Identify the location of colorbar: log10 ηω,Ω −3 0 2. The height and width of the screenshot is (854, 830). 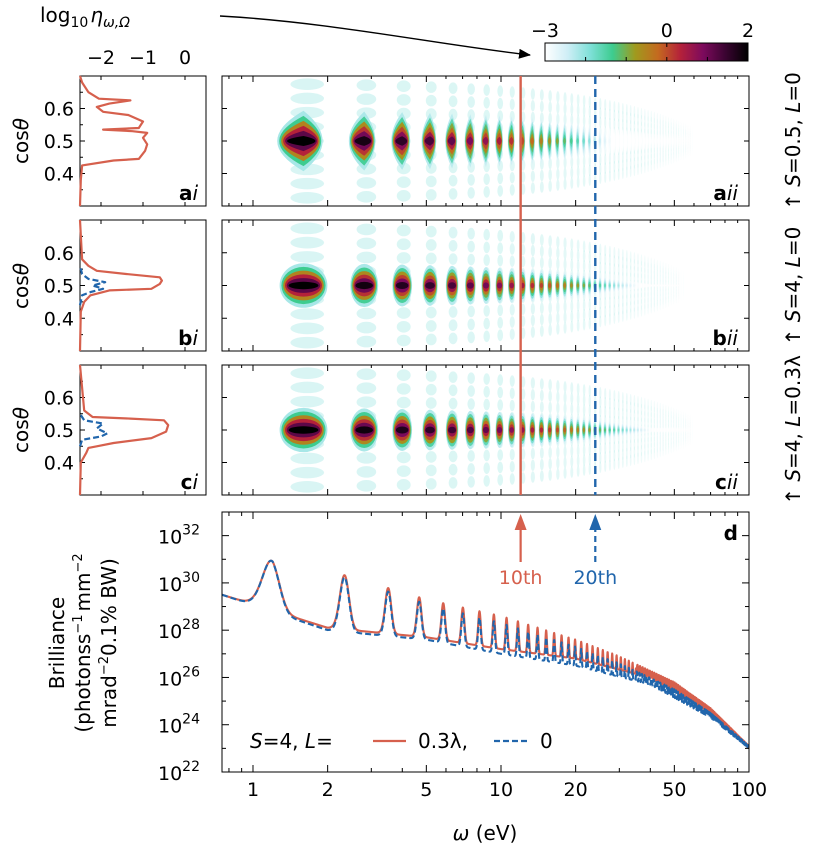
(397, 32).